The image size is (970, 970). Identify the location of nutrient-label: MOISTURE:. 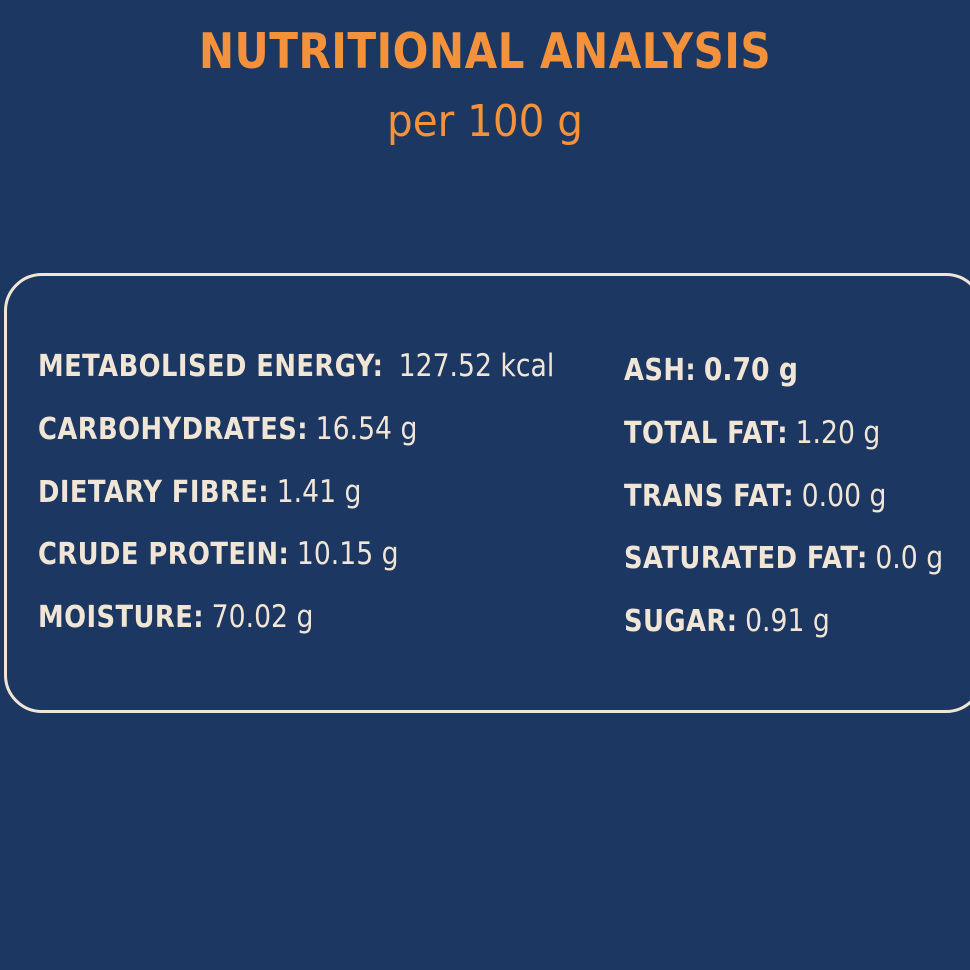
(121, 617).